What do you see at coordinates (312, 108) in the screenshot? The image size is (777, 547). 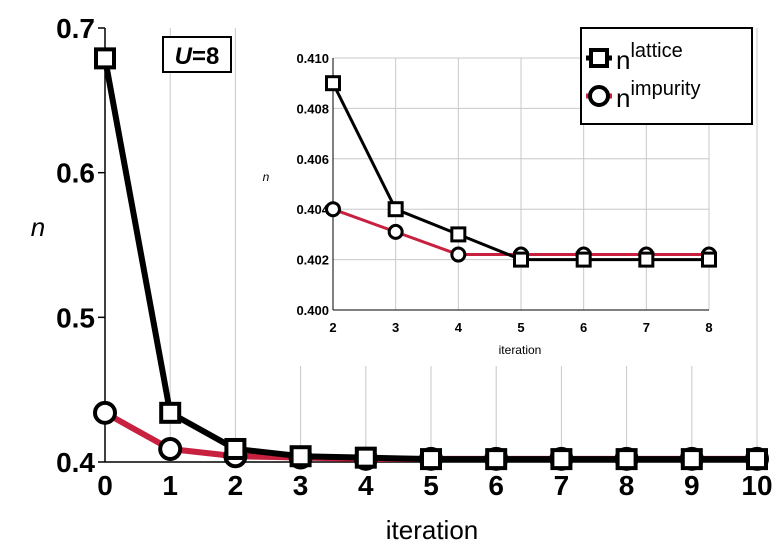 I see `inset-y-tick-label: 0.408` at bounding box center [312, 108].